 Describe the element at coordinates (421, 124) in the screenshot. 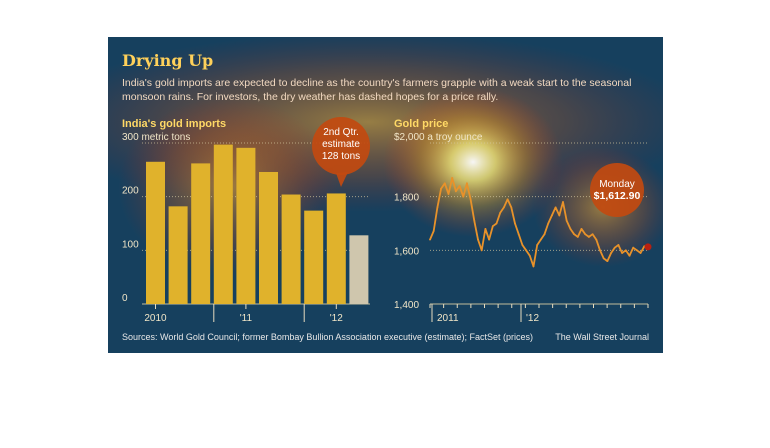

I see `price-title: Gold price` at that location.